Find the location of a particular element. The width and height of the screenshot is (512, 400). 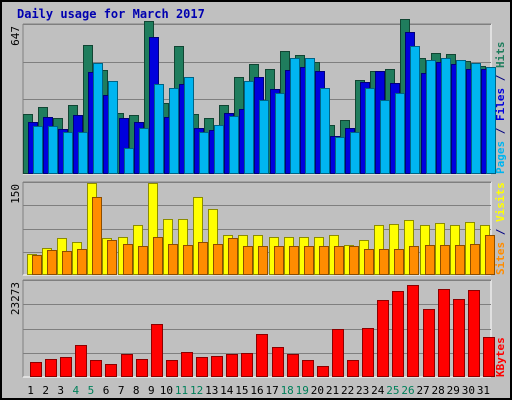

bar-sites: 24: 42 is located at coordinates (384, 262).